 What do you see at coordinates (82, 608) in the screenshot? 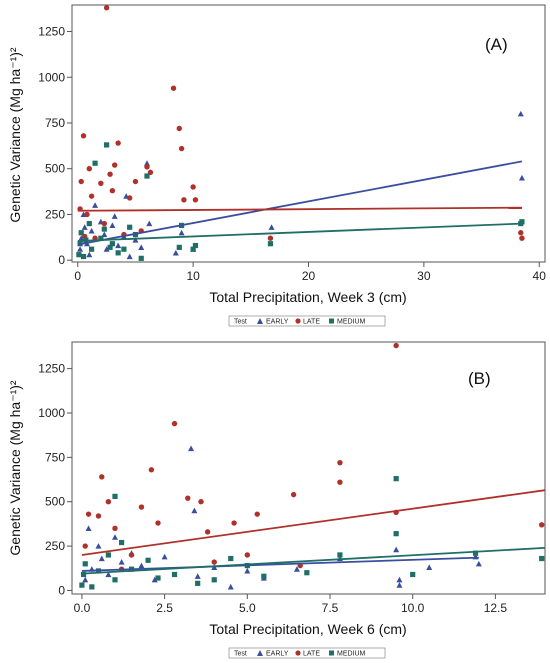
I see `x-tick-label: 0.0` at bounding box center [82, 608].